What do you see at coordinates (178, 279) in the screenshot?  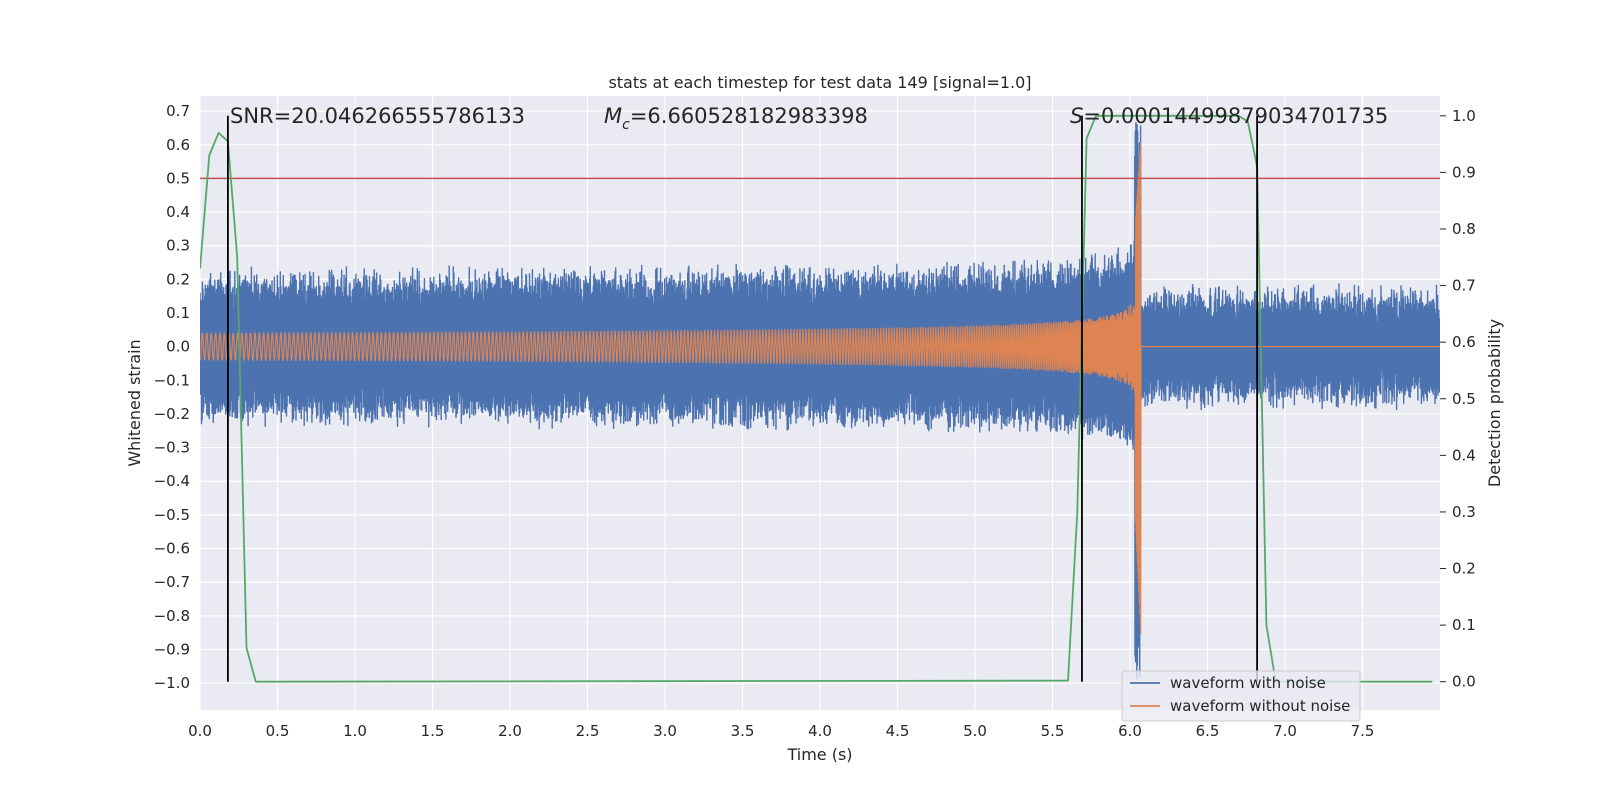 I see `y-tick-label: 0.2` at bounding box center [178, 279].